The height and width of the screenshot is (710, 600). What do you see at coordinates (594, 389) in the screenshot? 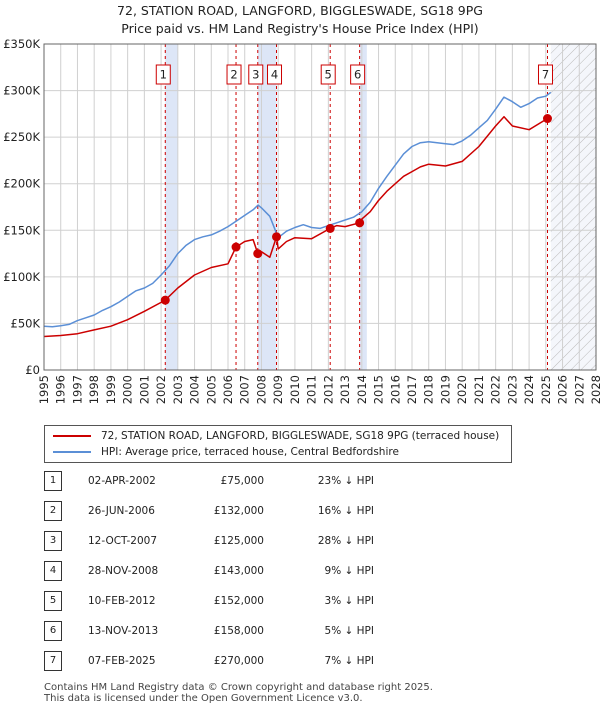
I see `x-tick-label: 2028` at bounding box center [594, 389].